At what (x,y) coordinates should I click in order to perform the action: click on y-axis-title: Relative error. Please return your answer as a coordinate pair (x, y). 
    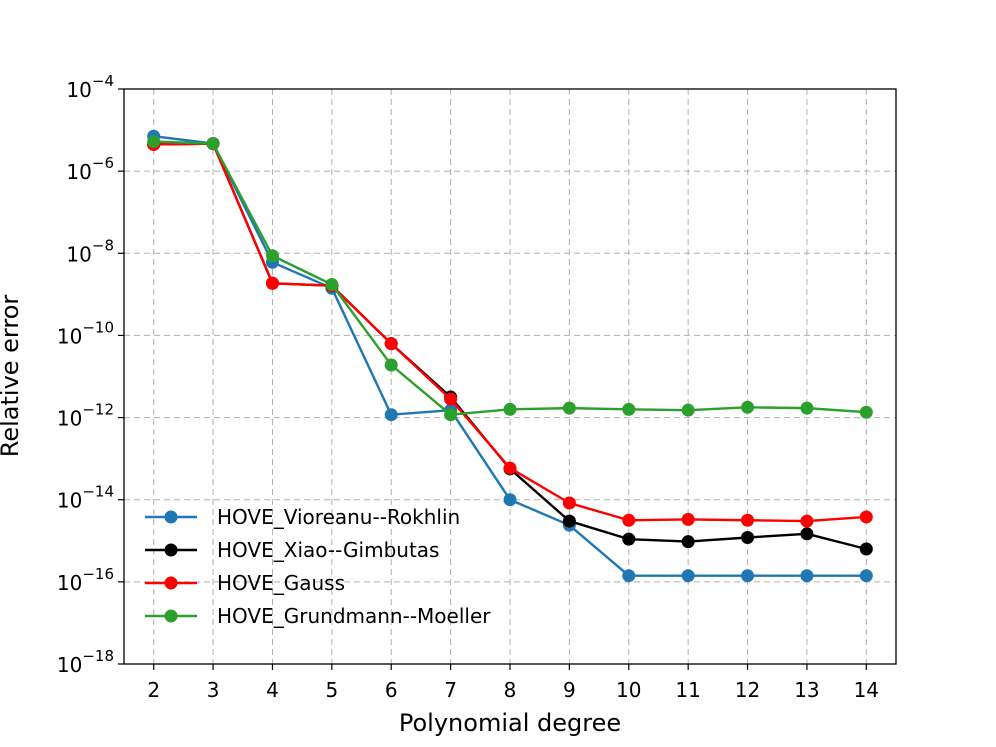
    Looking at the image, I should click on (12, 376).